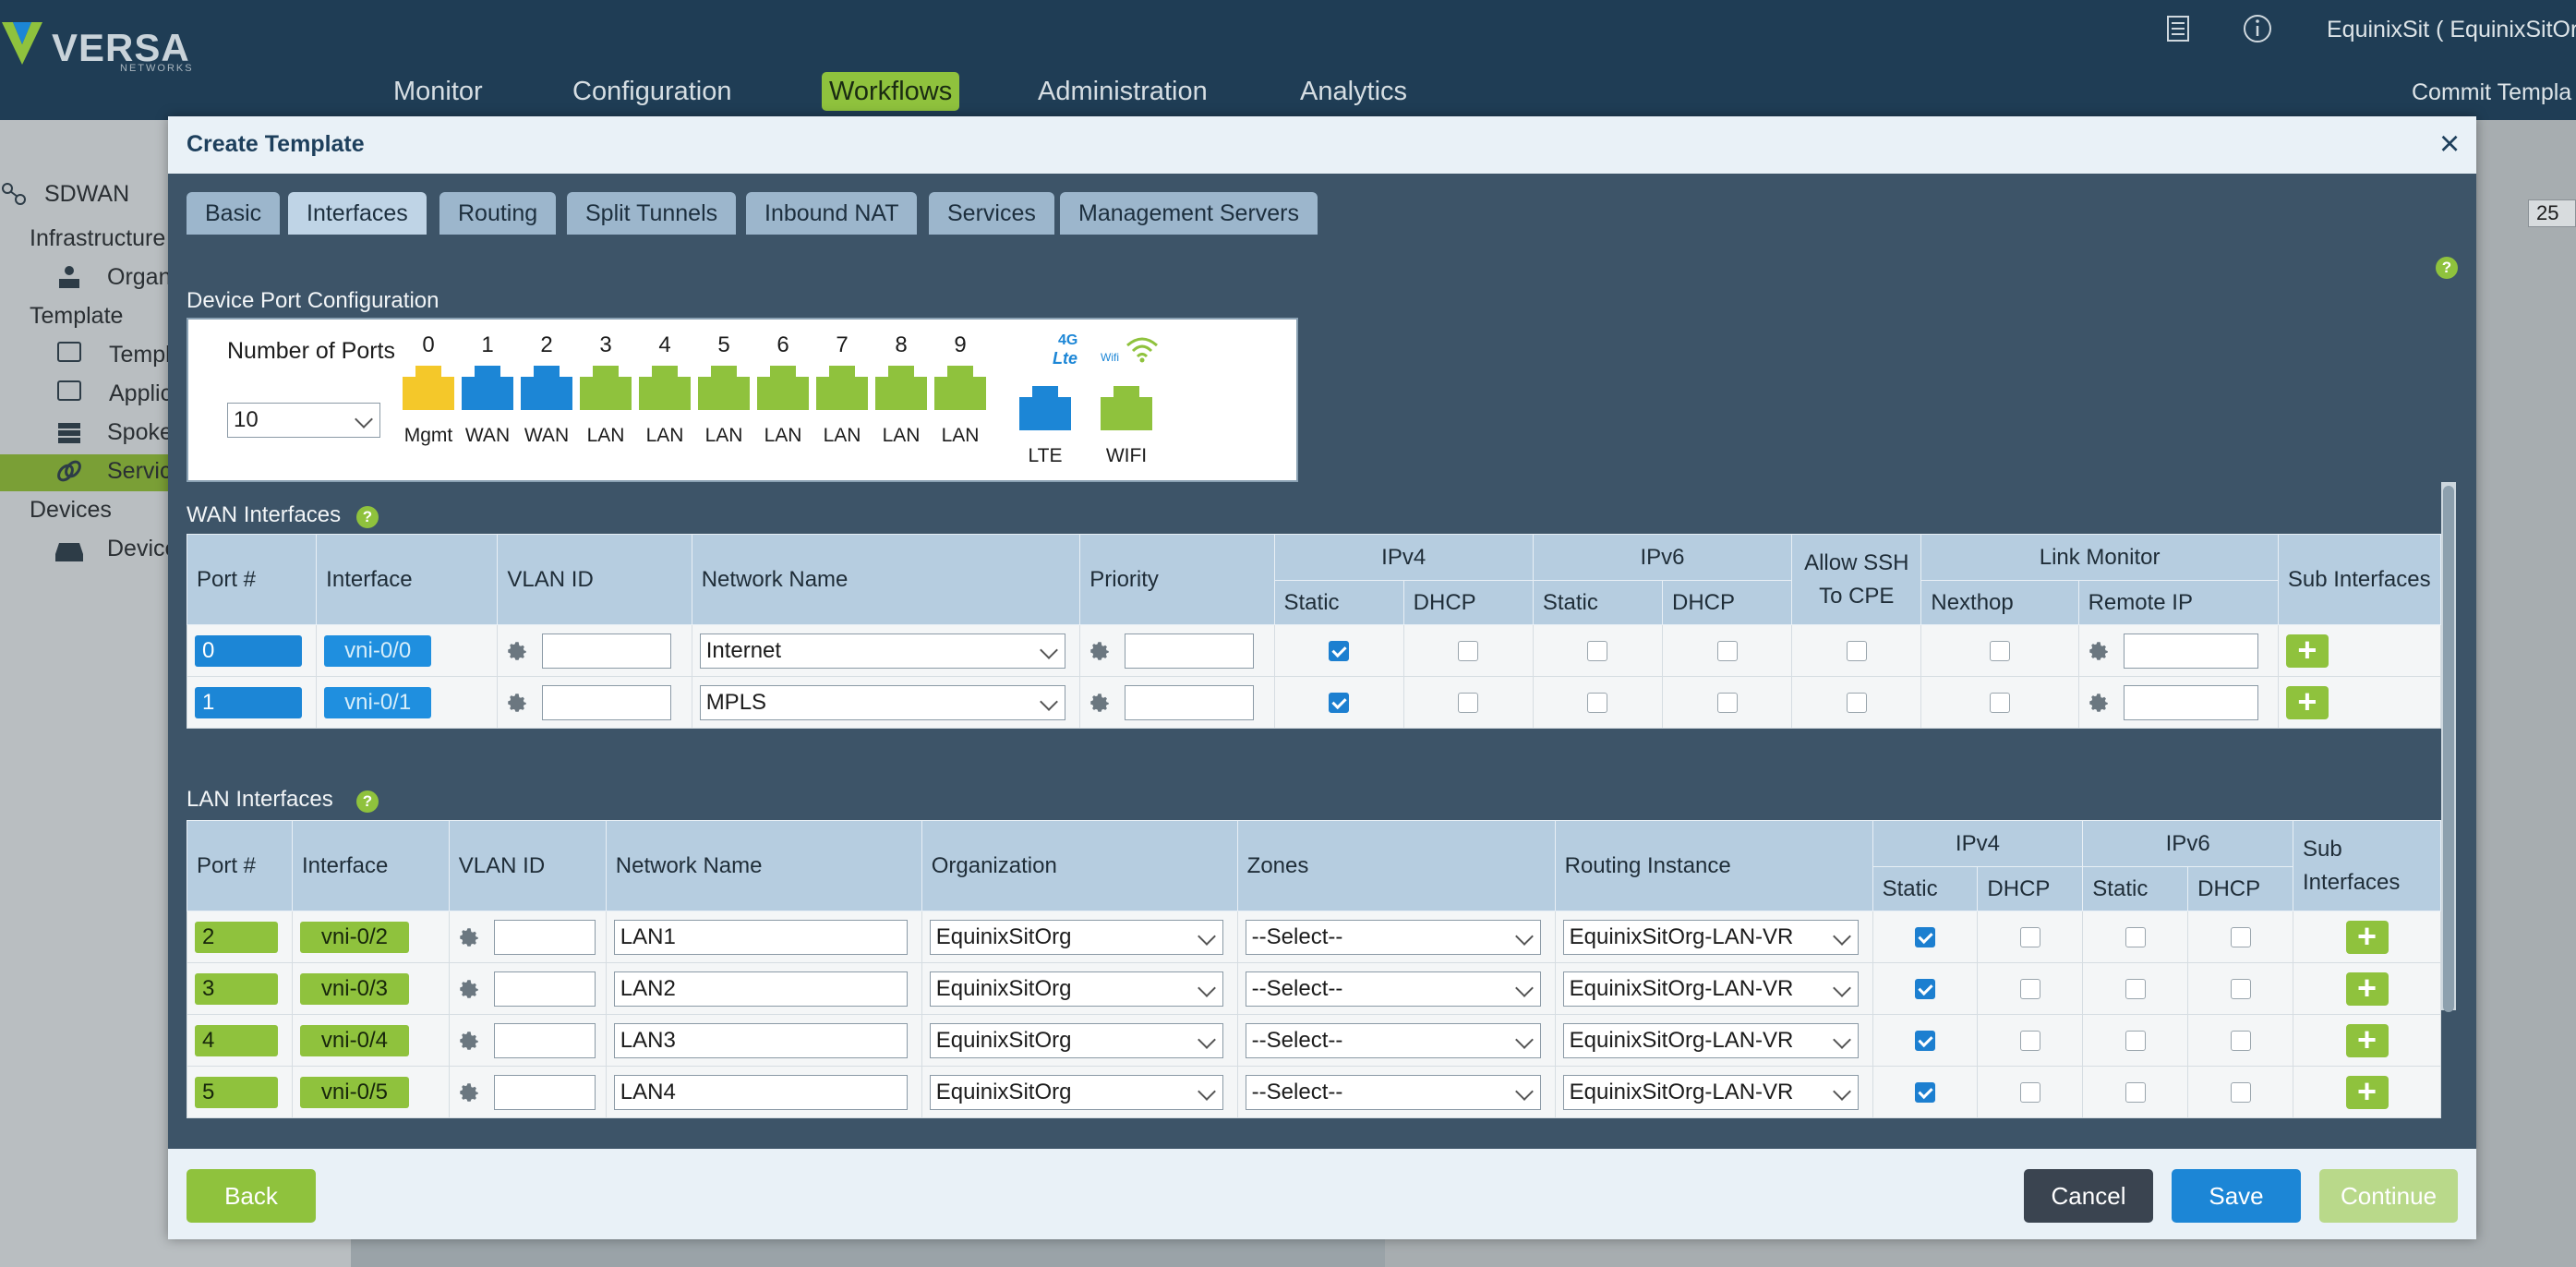  What do you see at coordinates (1189, 213) in the screenshot?
I see `tab-management-servers: Management Servers` at bounding box center [1189, 213].